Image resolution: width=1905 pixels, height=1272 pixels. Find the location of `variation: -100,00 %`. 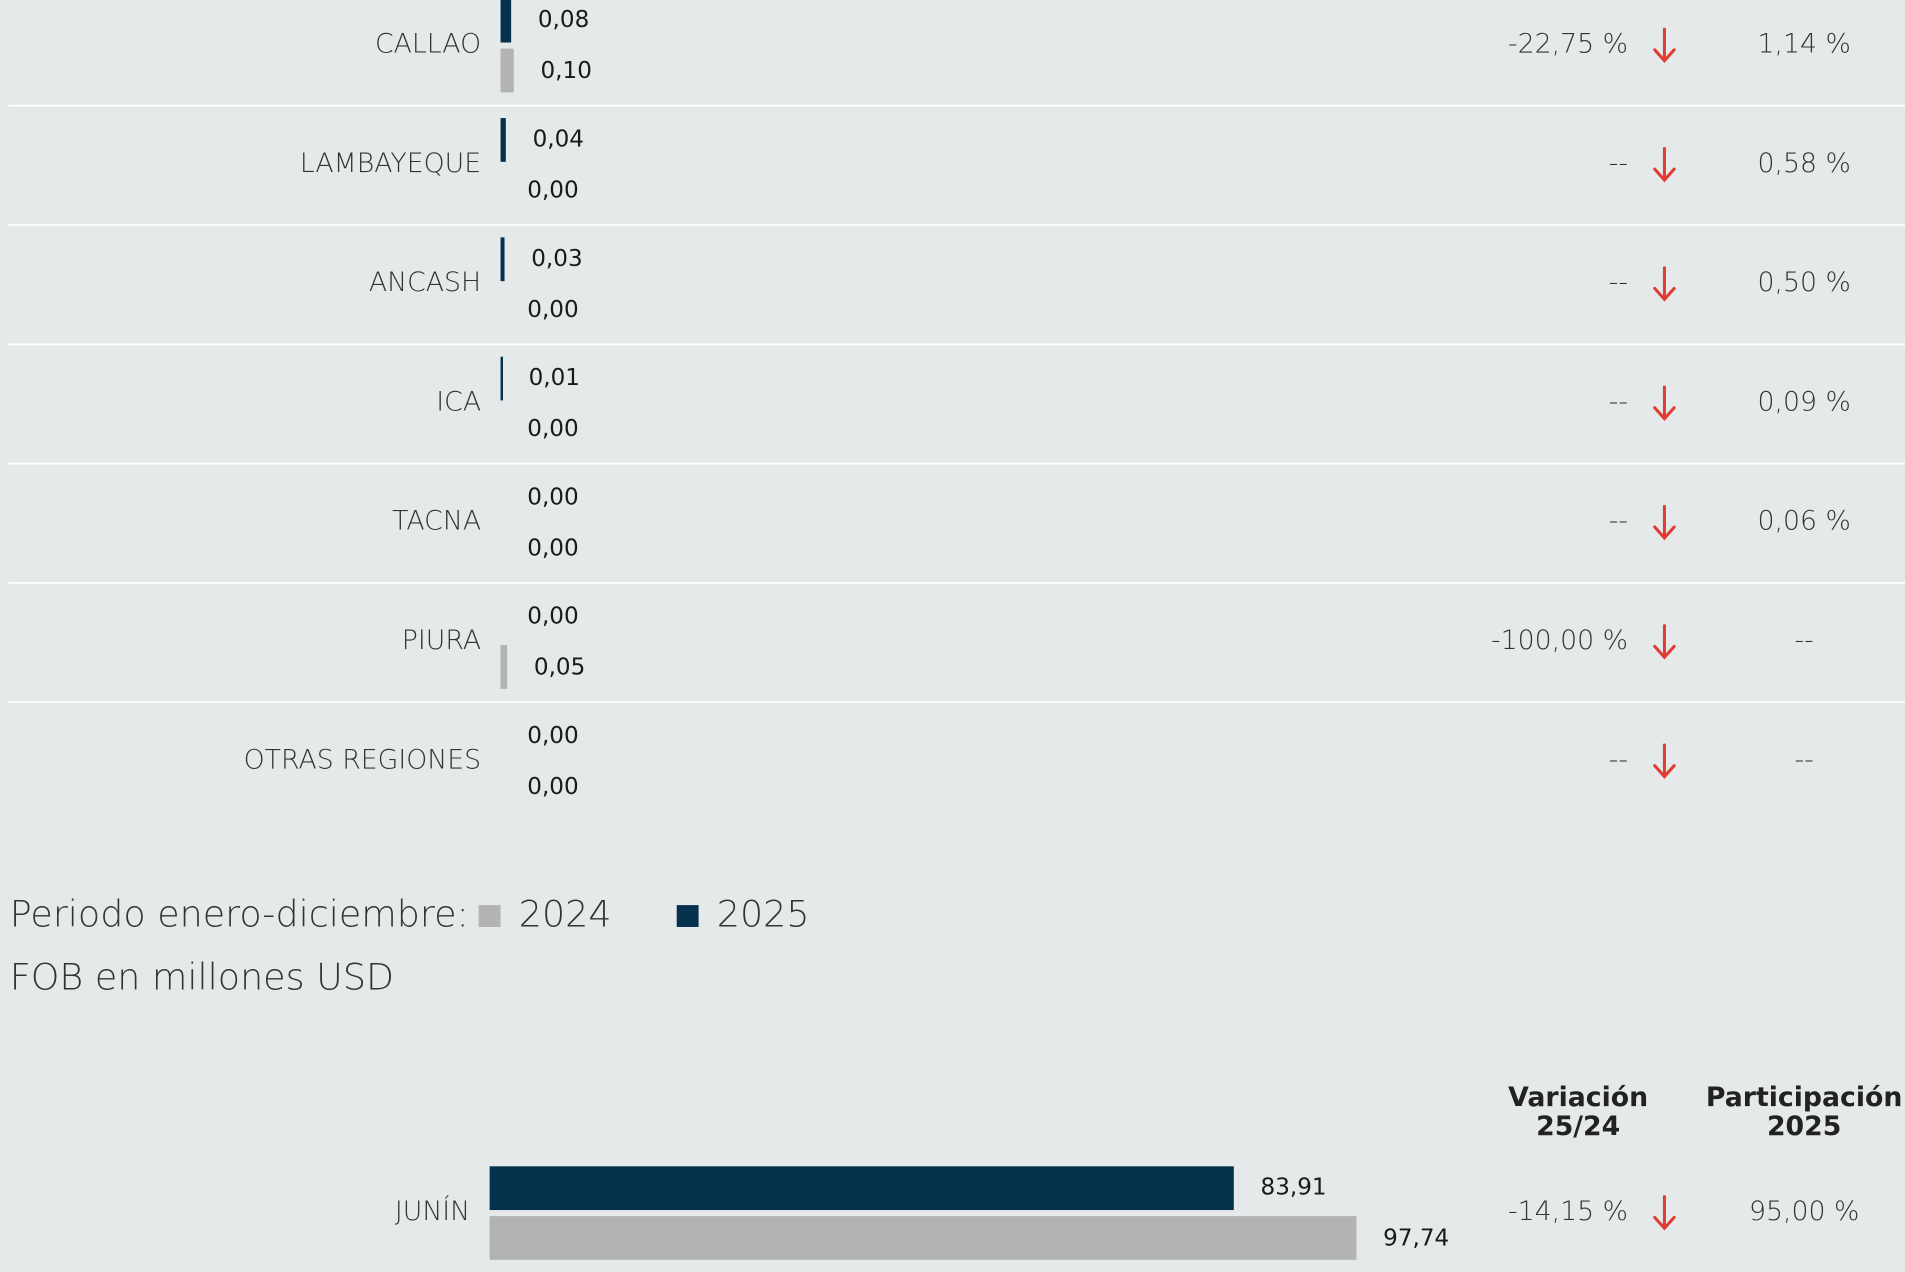

variation: -100,00 % is located at coordinates (1559, 640).